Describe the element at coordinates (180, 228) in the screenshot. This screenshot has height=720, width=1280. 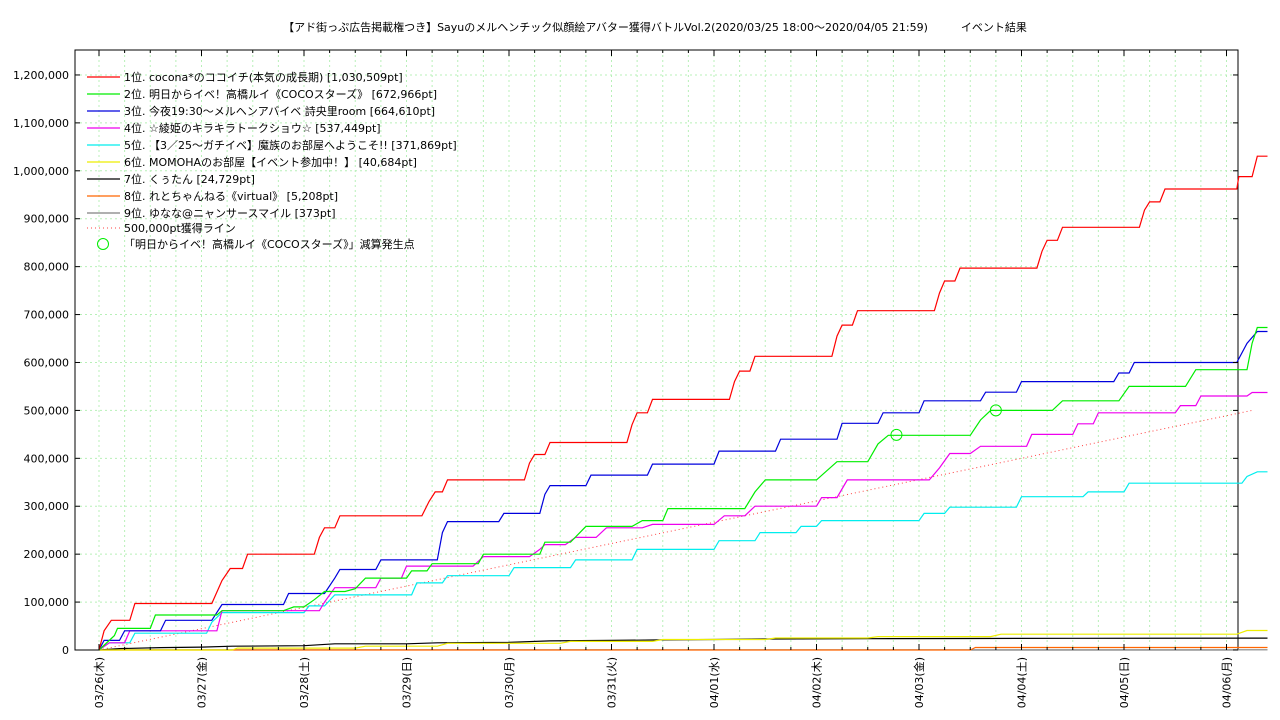
I see `legend-label-threshold: 500,000pt獲得ライン` at that location.